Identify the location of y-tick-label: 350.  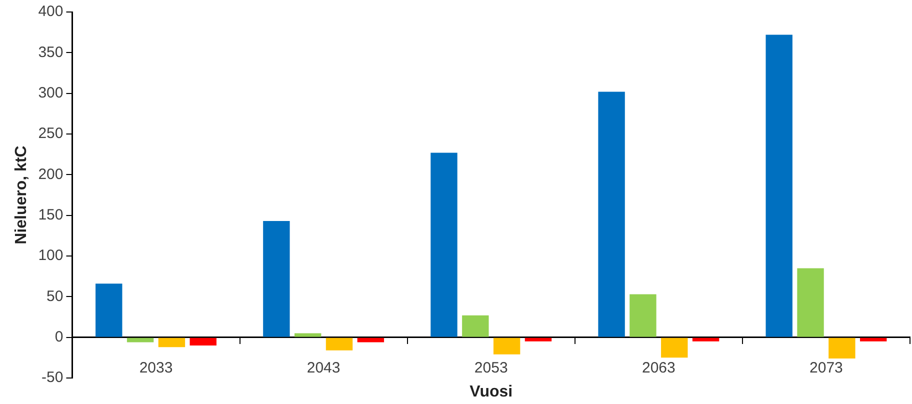
(51, 52).